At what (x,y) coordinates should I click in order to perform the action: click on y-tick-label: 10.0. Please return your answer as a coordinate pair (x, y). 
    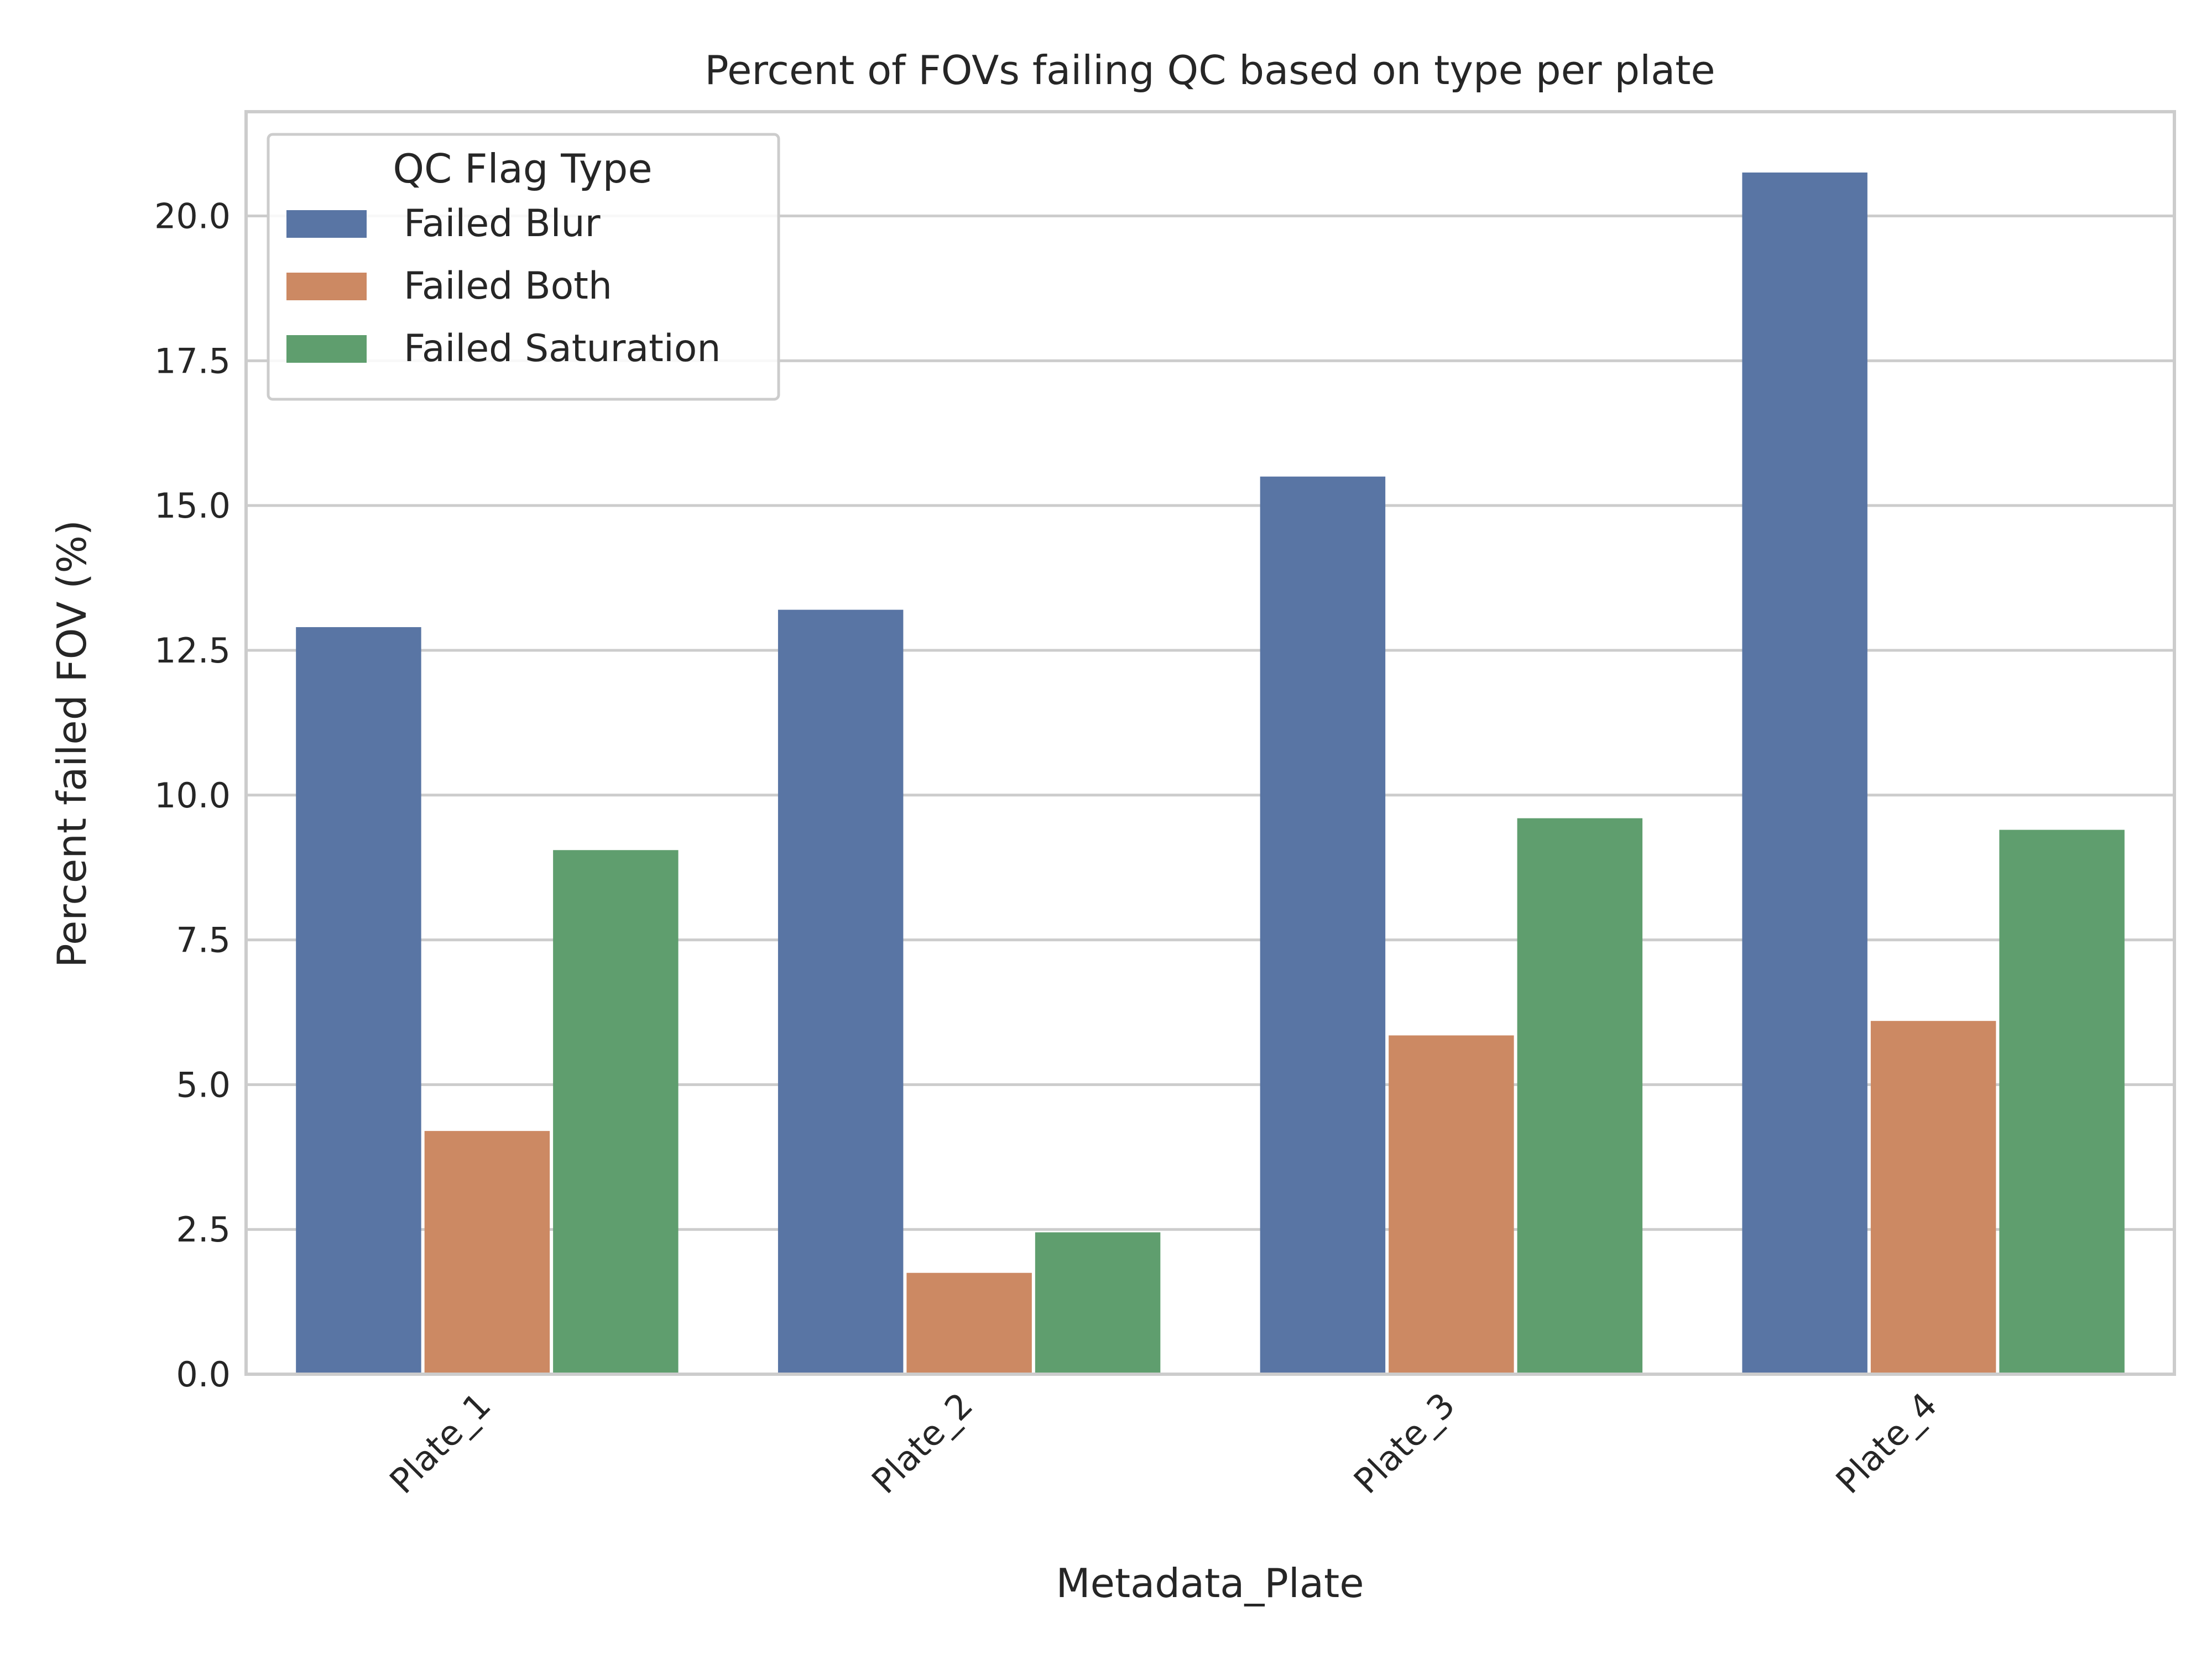
    Looking at the image, I should click on (192, 795).